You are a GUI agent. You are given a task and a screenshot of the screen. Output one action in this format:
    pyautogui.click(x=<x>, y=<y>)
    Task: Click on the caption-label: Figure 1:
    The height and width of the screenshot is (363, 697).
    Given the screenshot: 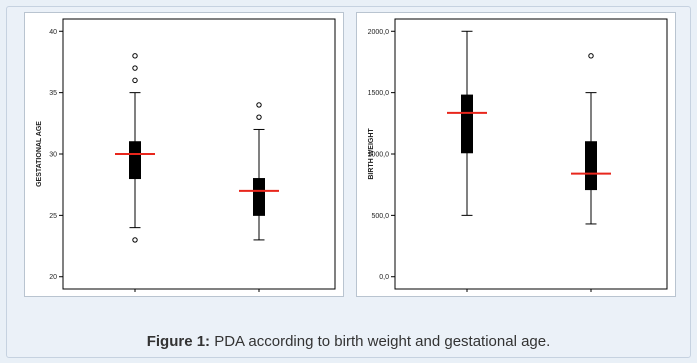 What is the action you would take?
    pyautogui.click(x=178, y=341)
    